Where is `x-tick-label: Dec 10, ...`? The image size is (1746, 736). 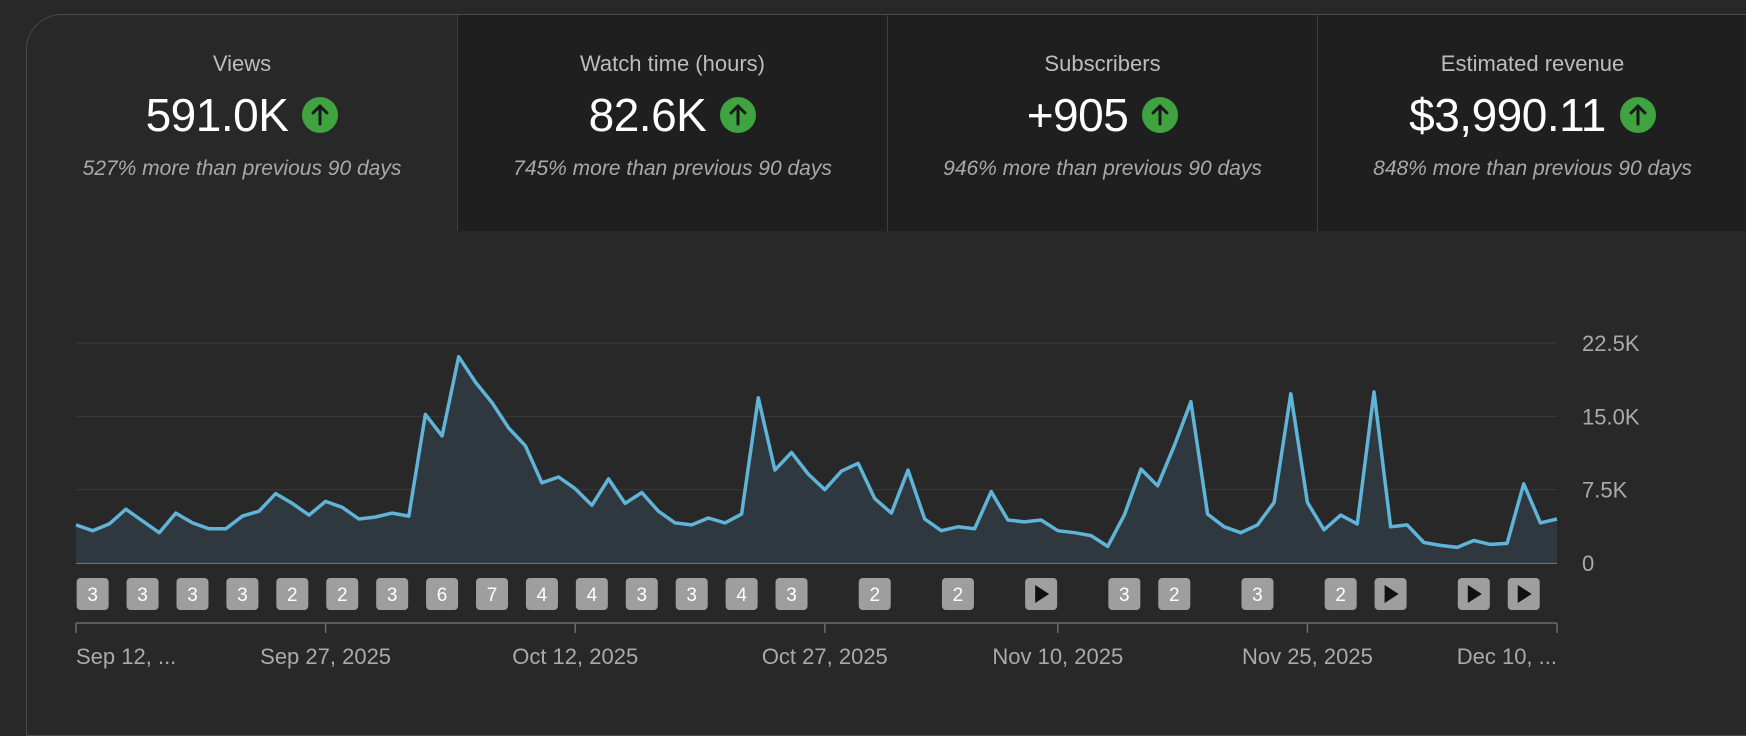 x-tick-label: Dec 10, ... is located at coordinates (1507, 656).